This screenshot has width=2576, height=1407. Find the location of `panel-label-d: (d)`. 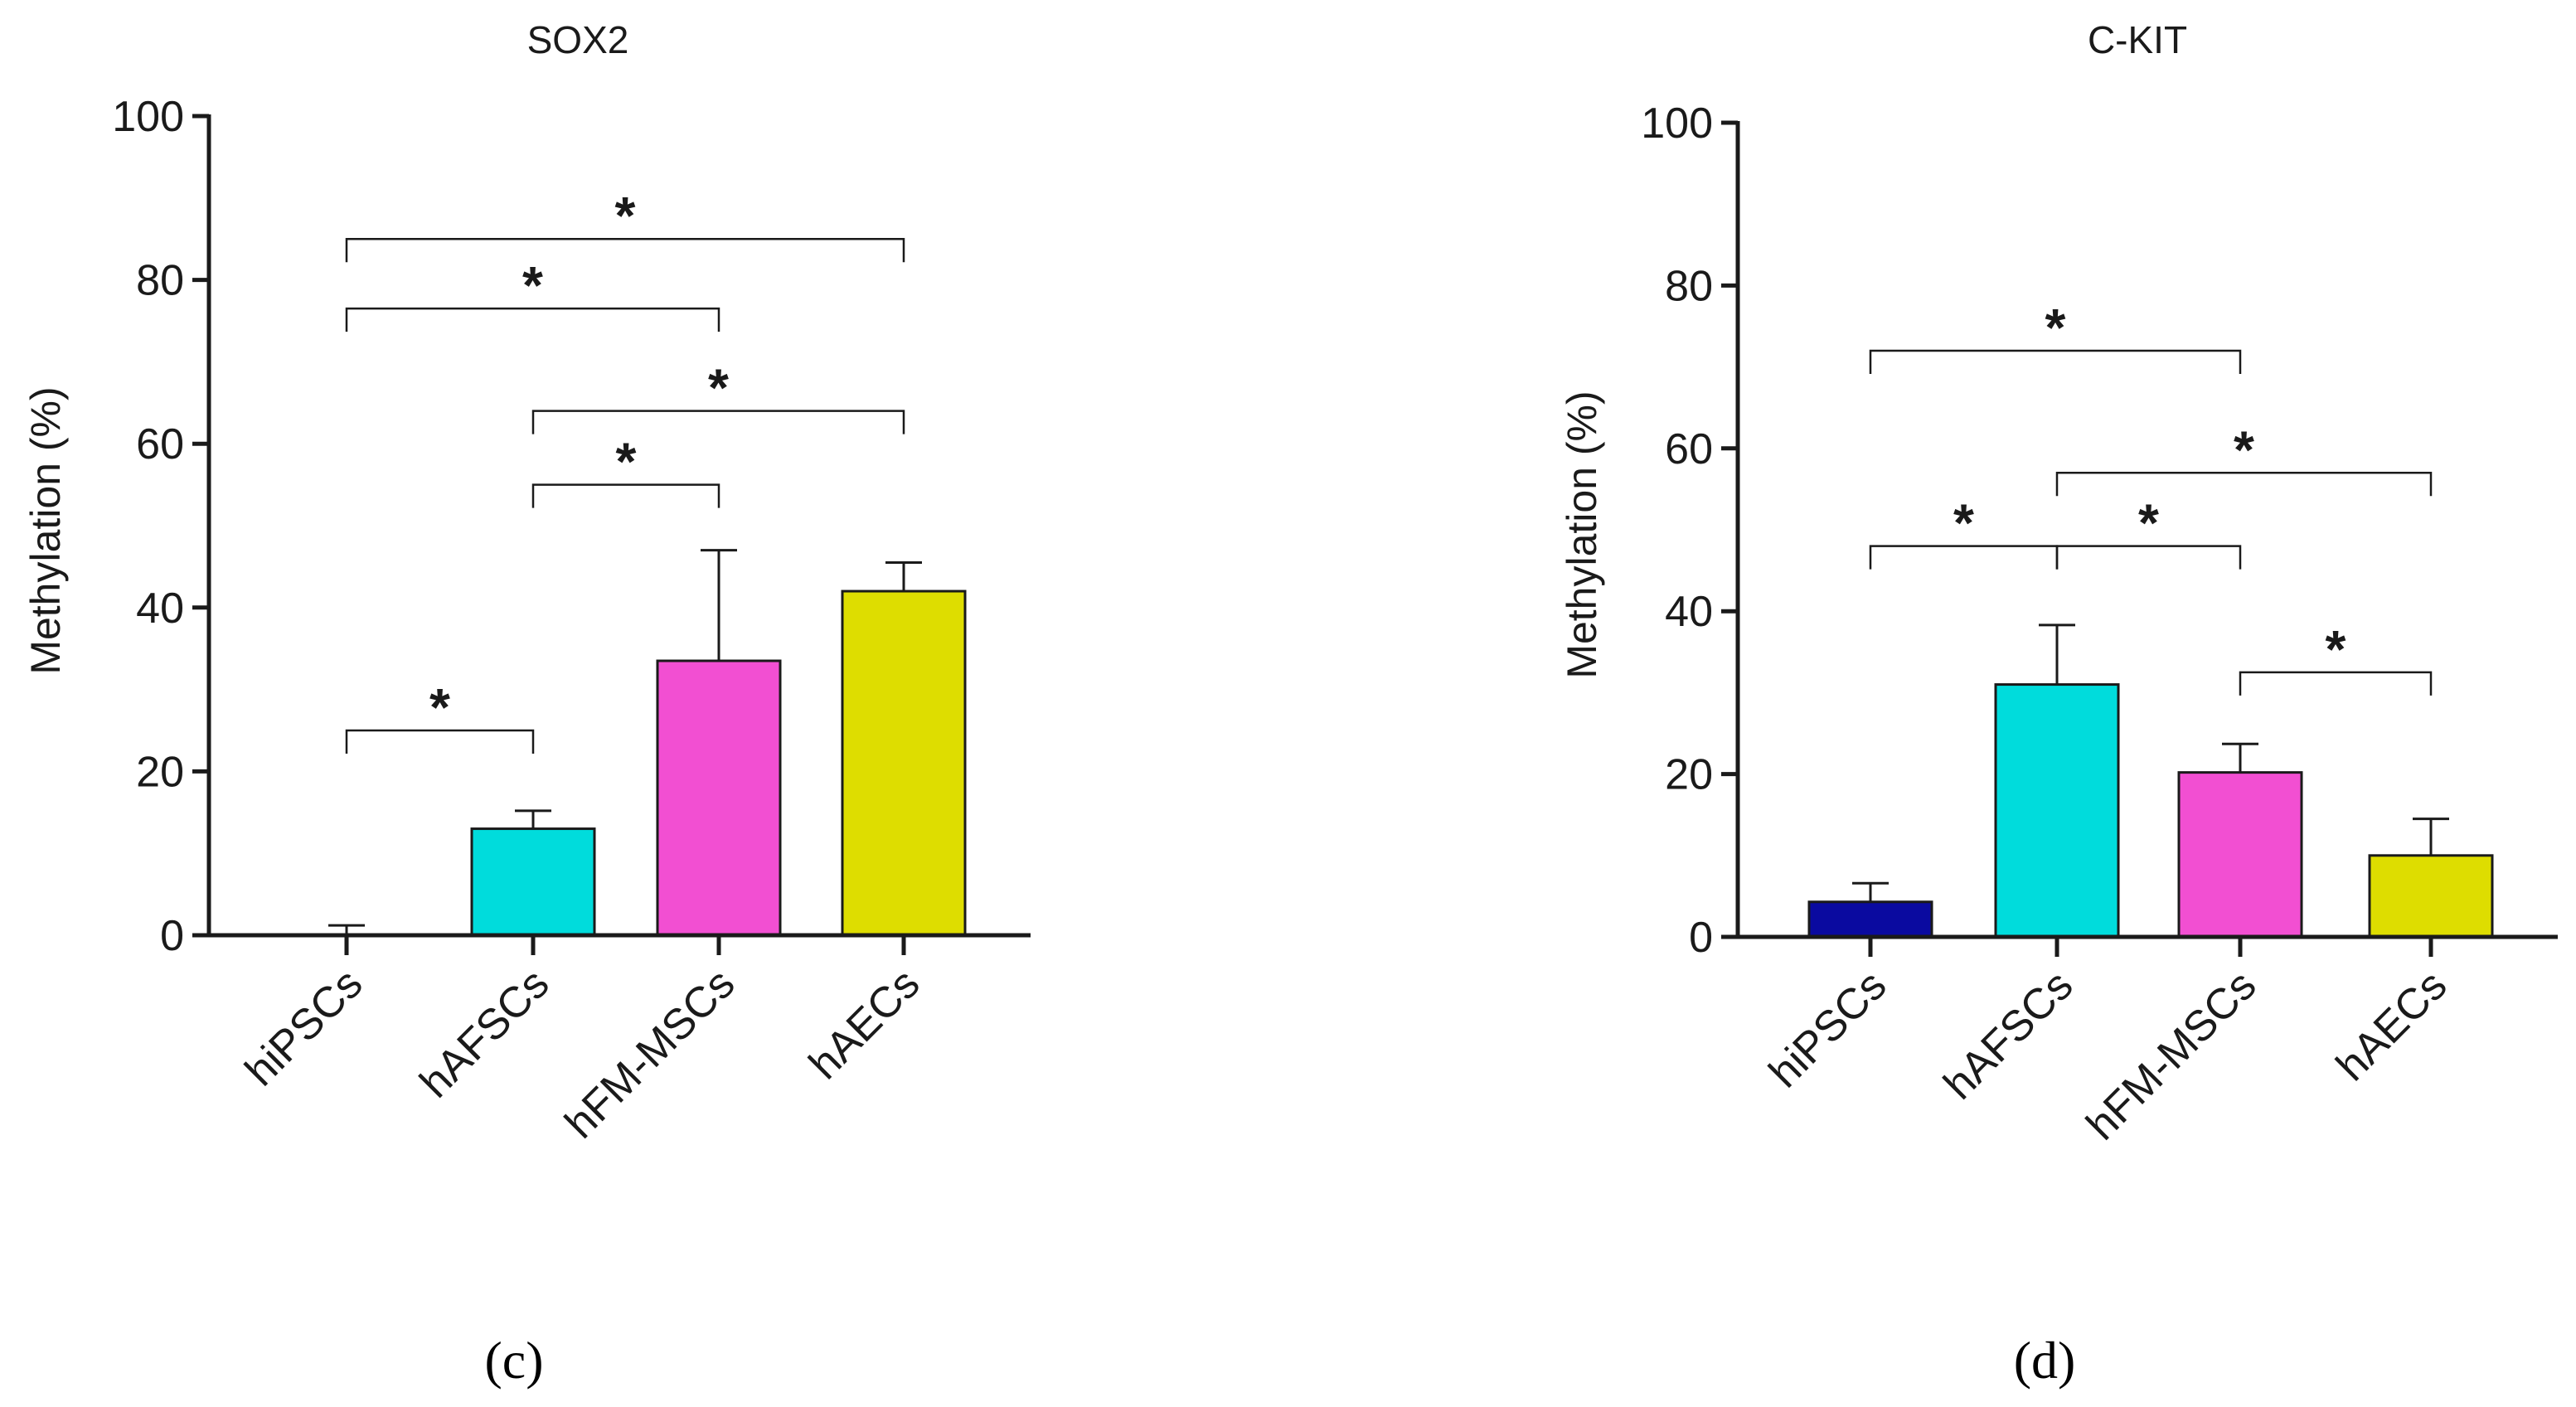

panel-label-d: (d) is located at coordinates (2045, 1361).